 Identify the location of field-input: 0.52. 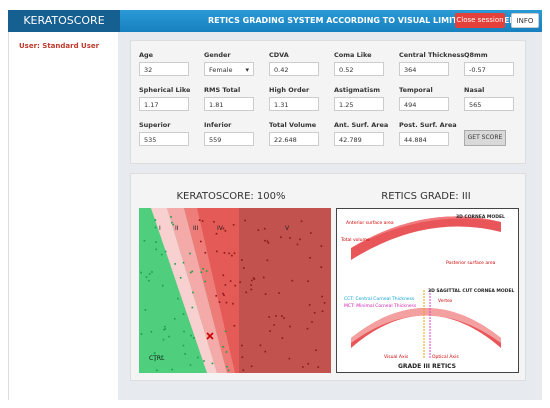
(359, 69).